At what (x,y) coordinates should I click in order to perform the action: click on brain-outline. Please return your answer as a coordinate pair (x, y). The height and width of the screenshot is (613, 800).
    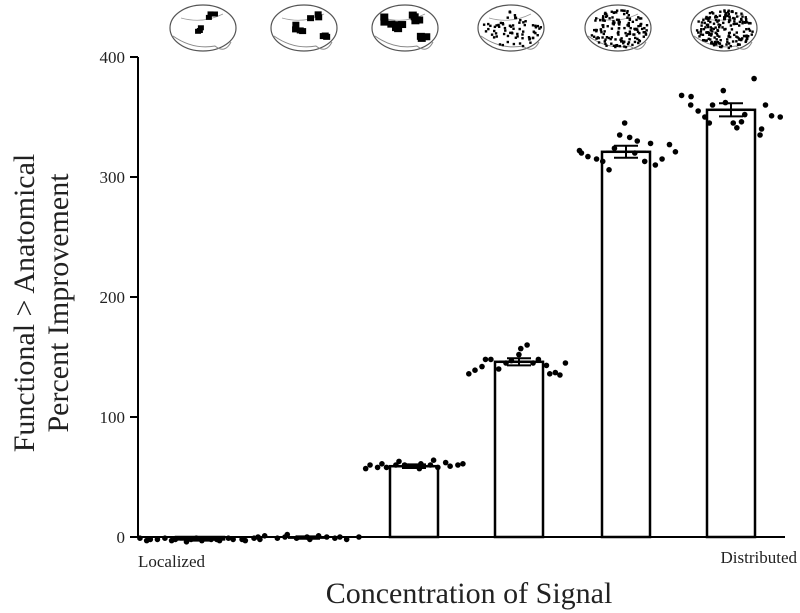
    Looking at the image, I should click on (304, 28).